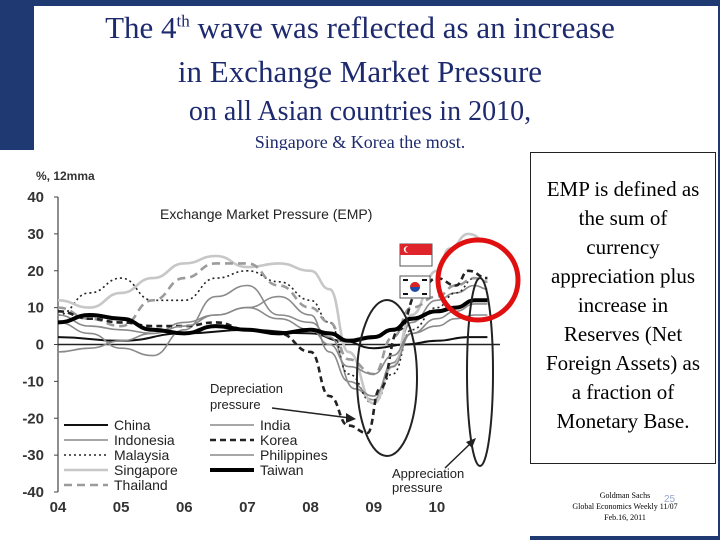 This screenshot has width=720, height=540. I want to click on x-tick-label: 06, so click(184, 507).